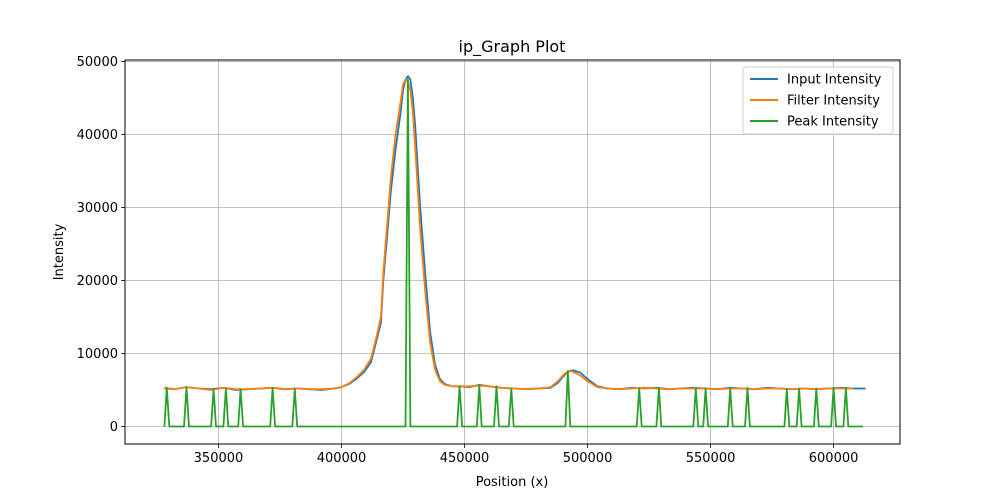  Describe the element at coordinates (711, 458) in the screenshot. I see `x-tick-label: 550000` at that location.